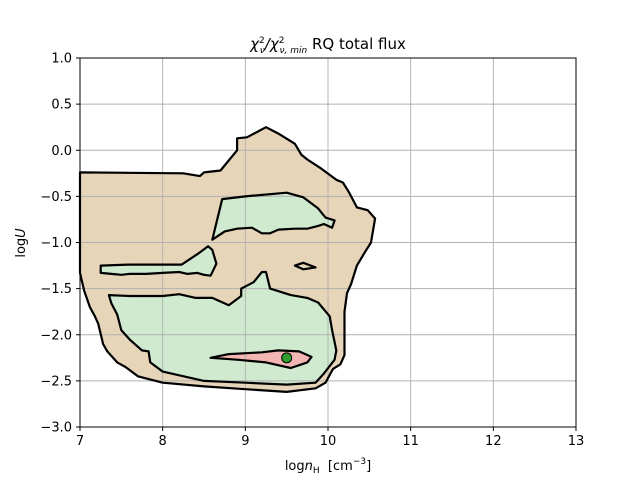 This screenshot has width=640, height=480. I want to click on y-tick-label: −2.5, so click(56, 381).